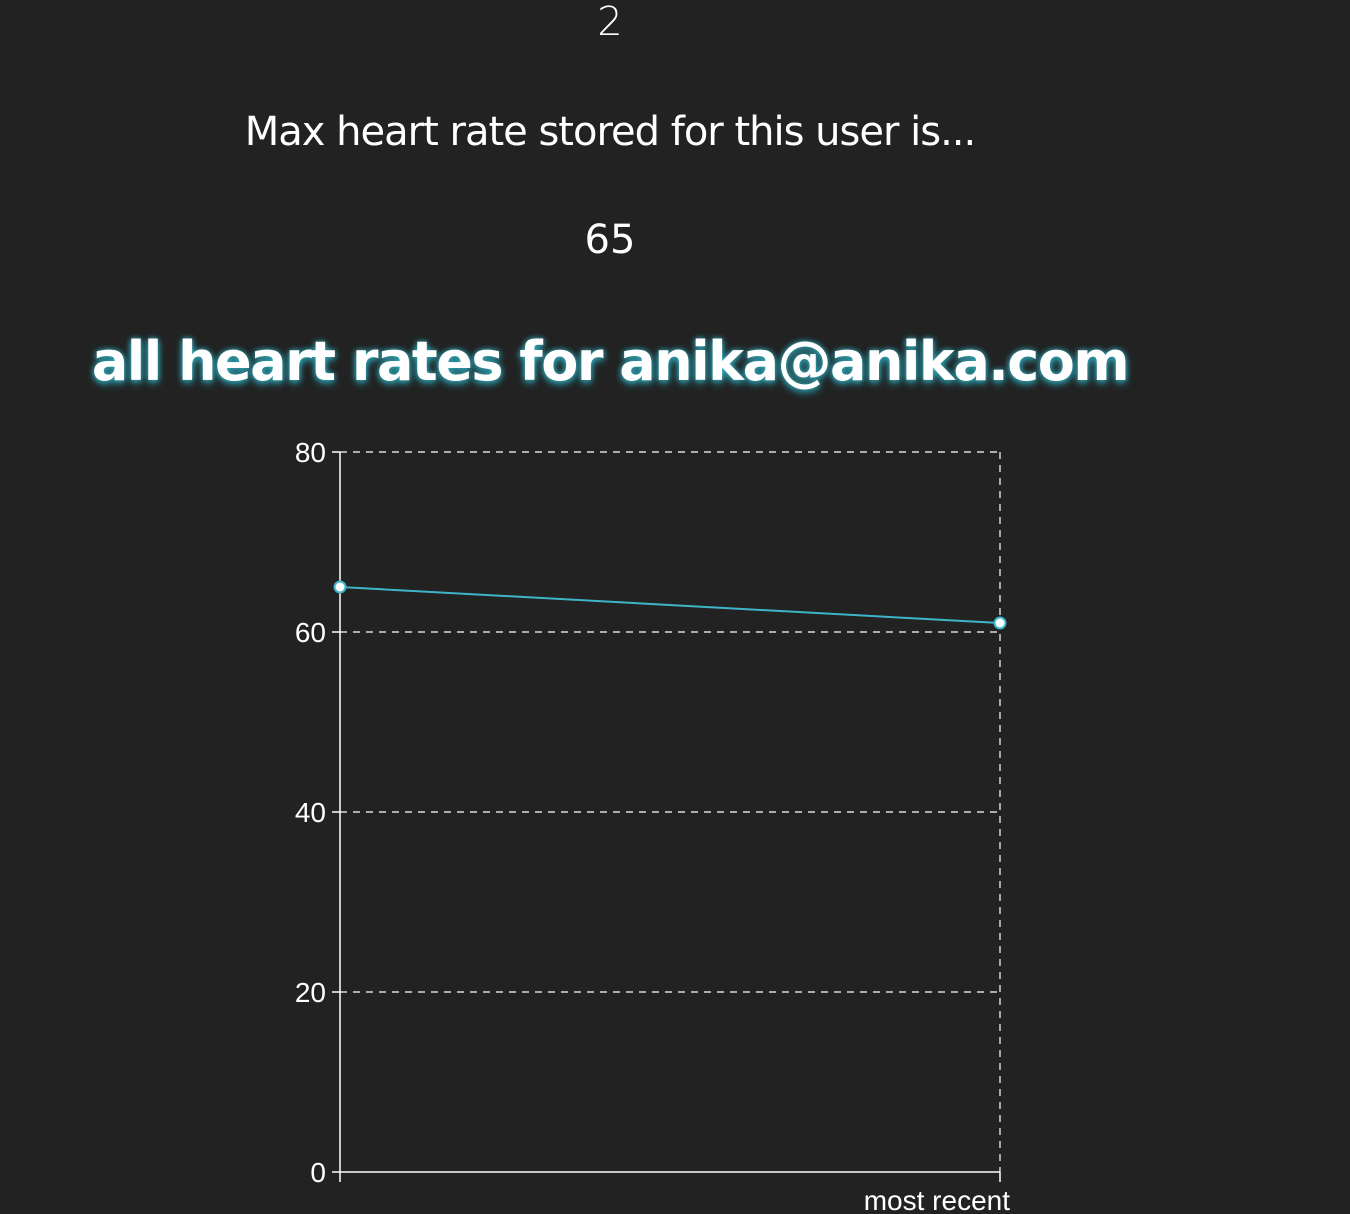 The image size is (1350, 1214). Describe the element at coordinates (310, 812) in the screenshot. I see `y-tick-label: 40` at that location.